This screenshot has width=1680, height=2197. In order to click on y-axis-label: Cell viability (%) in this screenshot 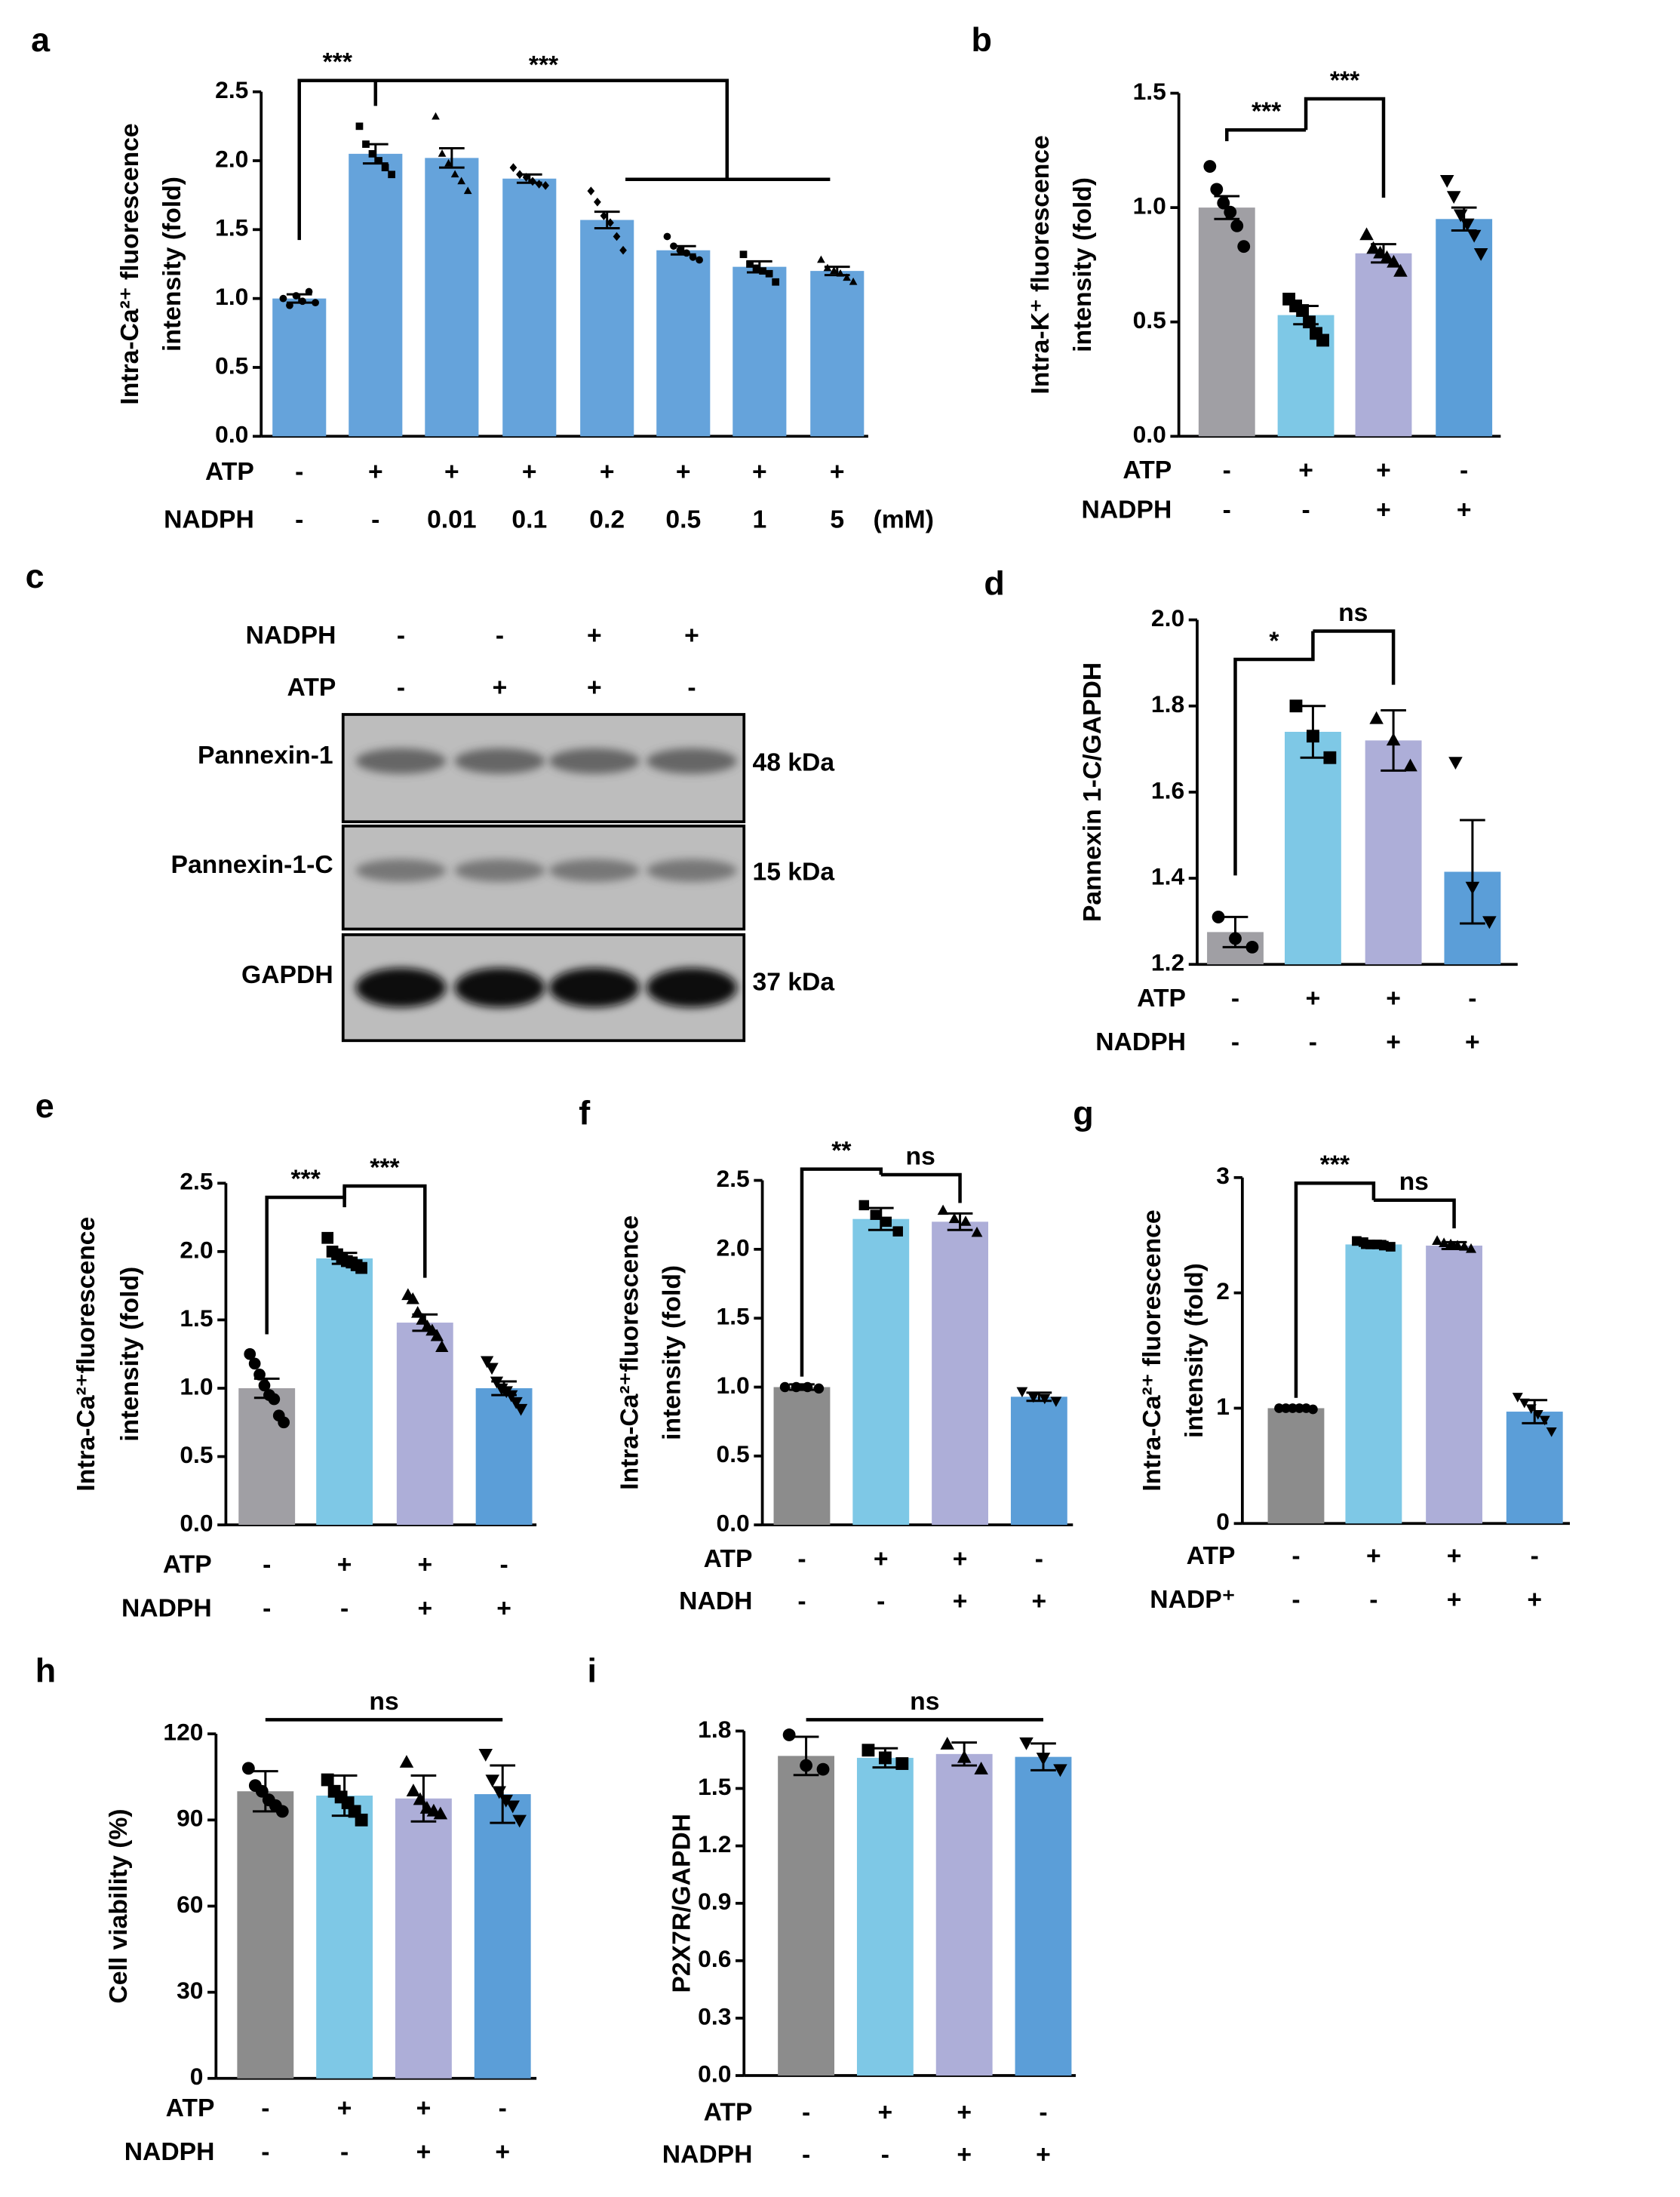, I will do `click(119, 1905)`.